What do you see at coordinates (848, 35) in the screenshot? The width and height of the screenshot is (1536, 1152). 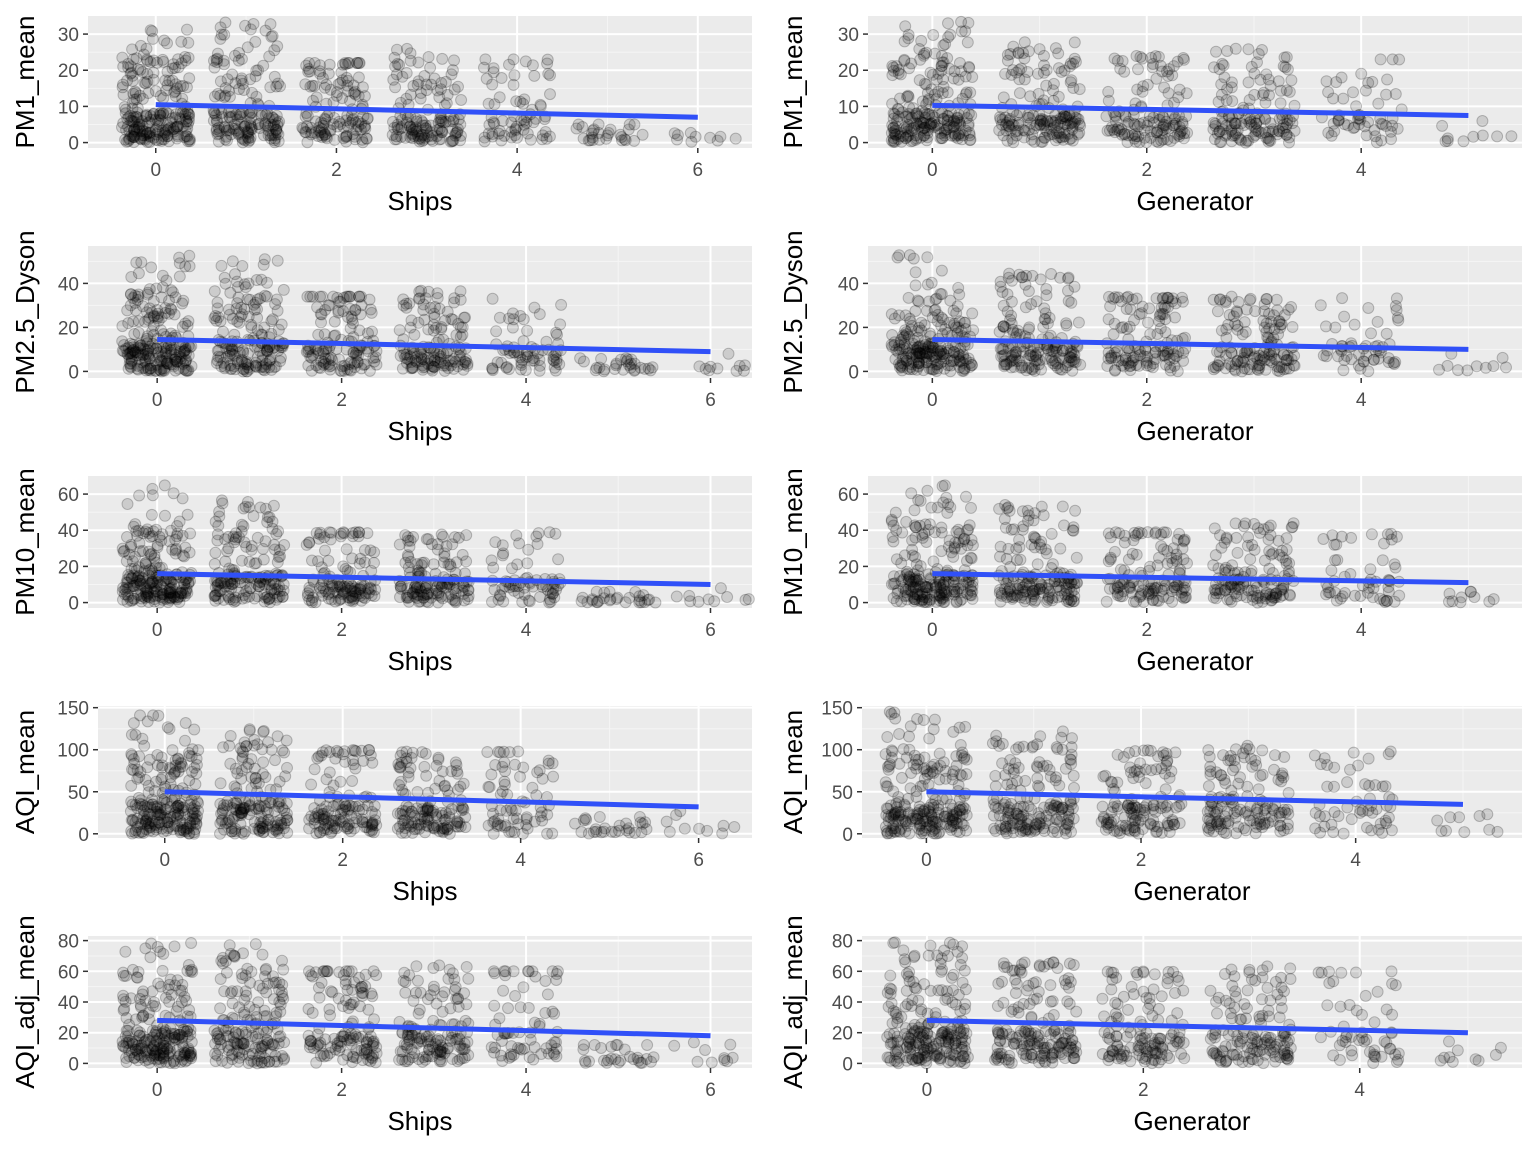 I see `y-tick-label: 30` at bounding box center [848, 35].